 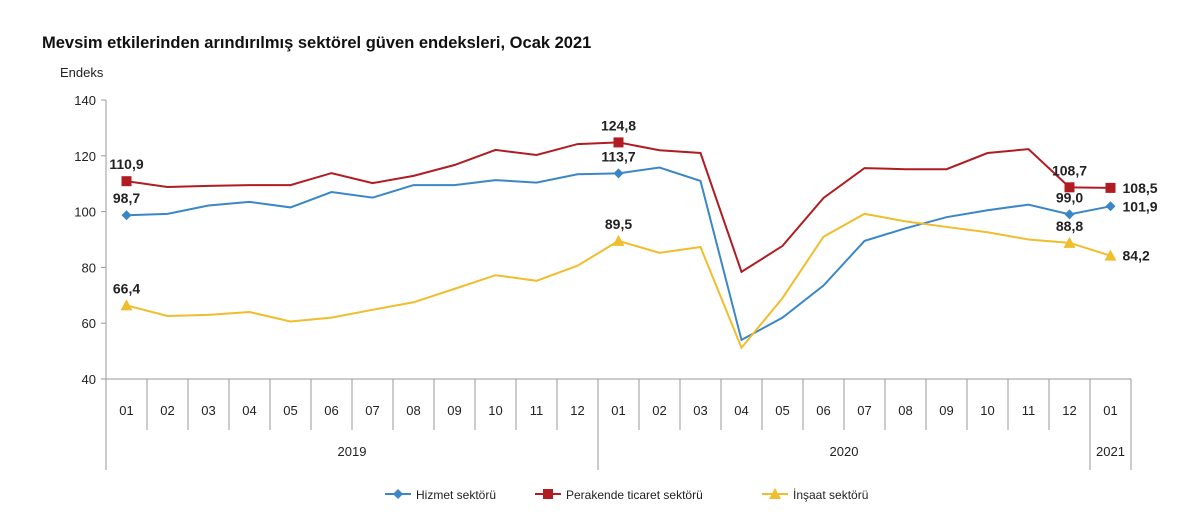 What do you see at coordinates (456, 495) in the screenshot?
I see `legend-label: Hizmet sektörü` at bounding box center [456, 495].